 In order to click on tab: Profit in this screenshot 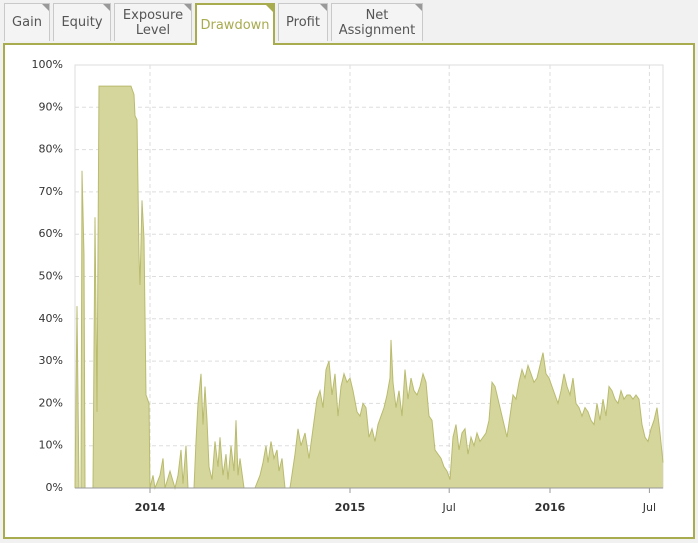, I will do `click(303, 22)`.